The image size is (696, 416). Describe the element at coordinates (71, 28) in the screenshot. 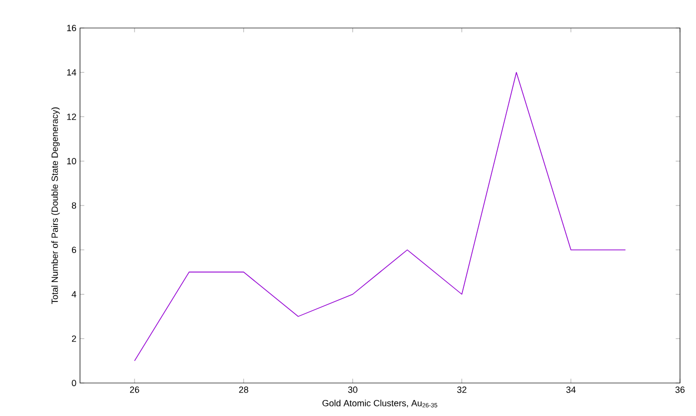

I see `y-tick-label: 16` at that location.